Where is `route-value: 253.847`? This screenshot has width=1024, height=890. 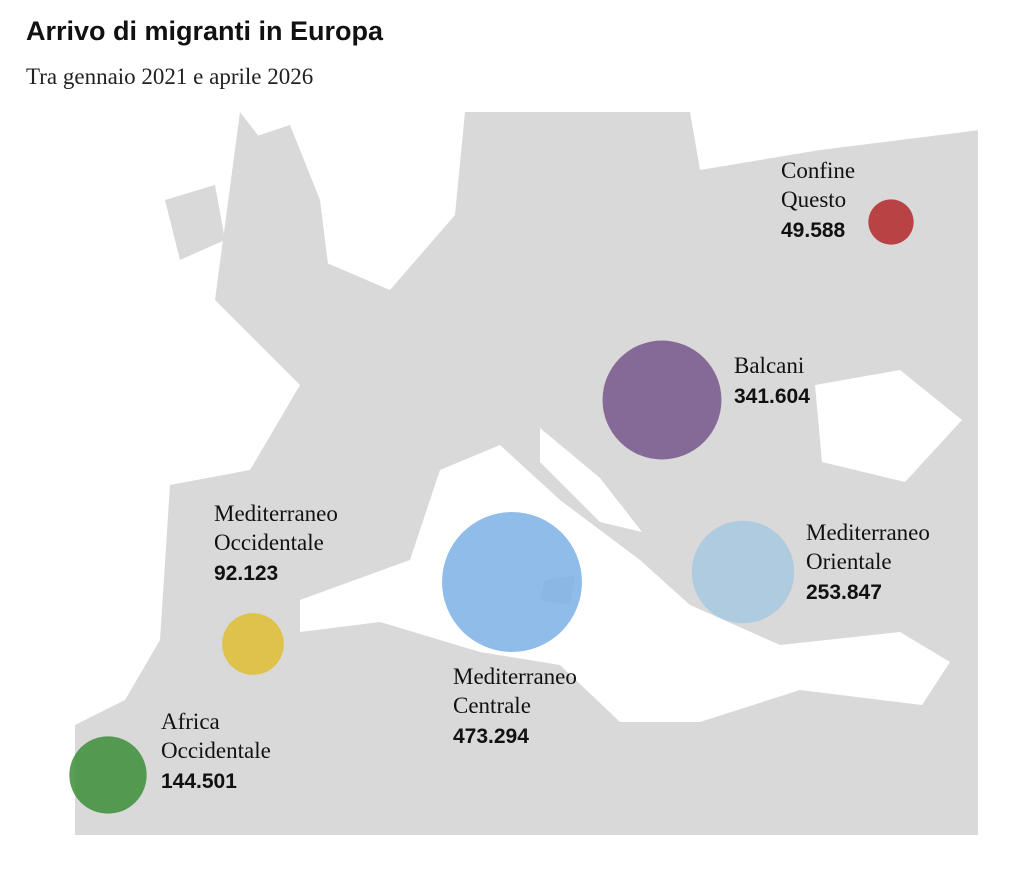
route-value: 253.847 is located at coordinates (844, 592).